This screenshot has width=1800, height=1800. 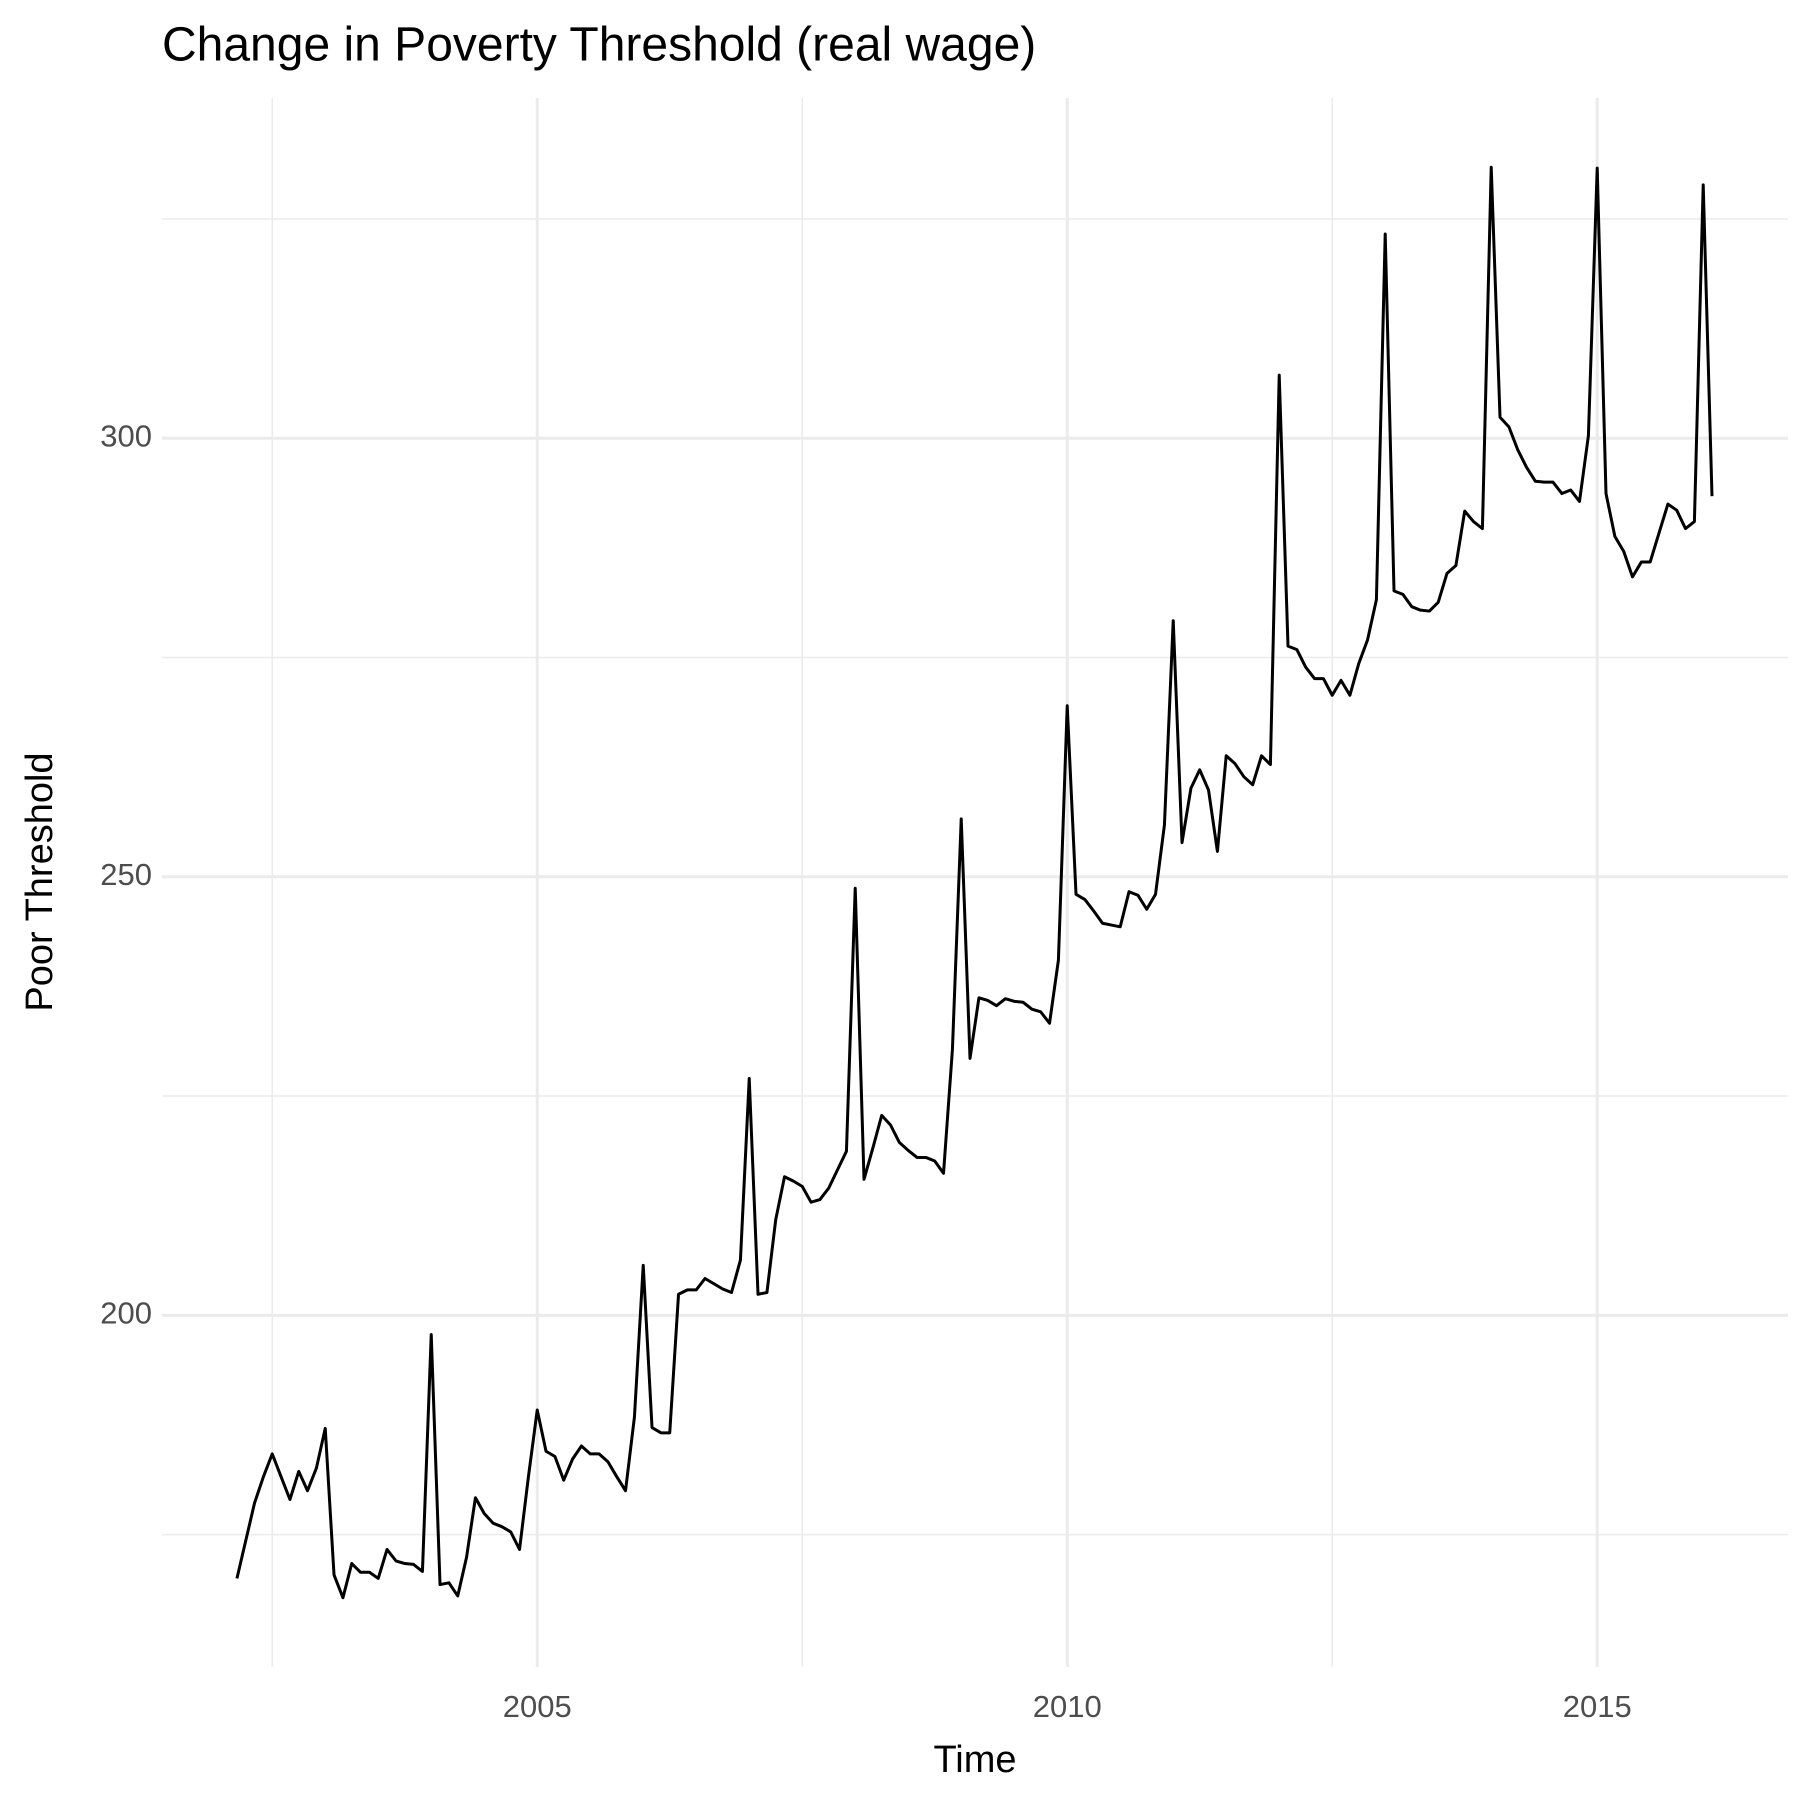 What do you see at coordinates (126, 1313) in the screenshot?
I see `y-tick-label: 200` at bounding box center [126, 1313].